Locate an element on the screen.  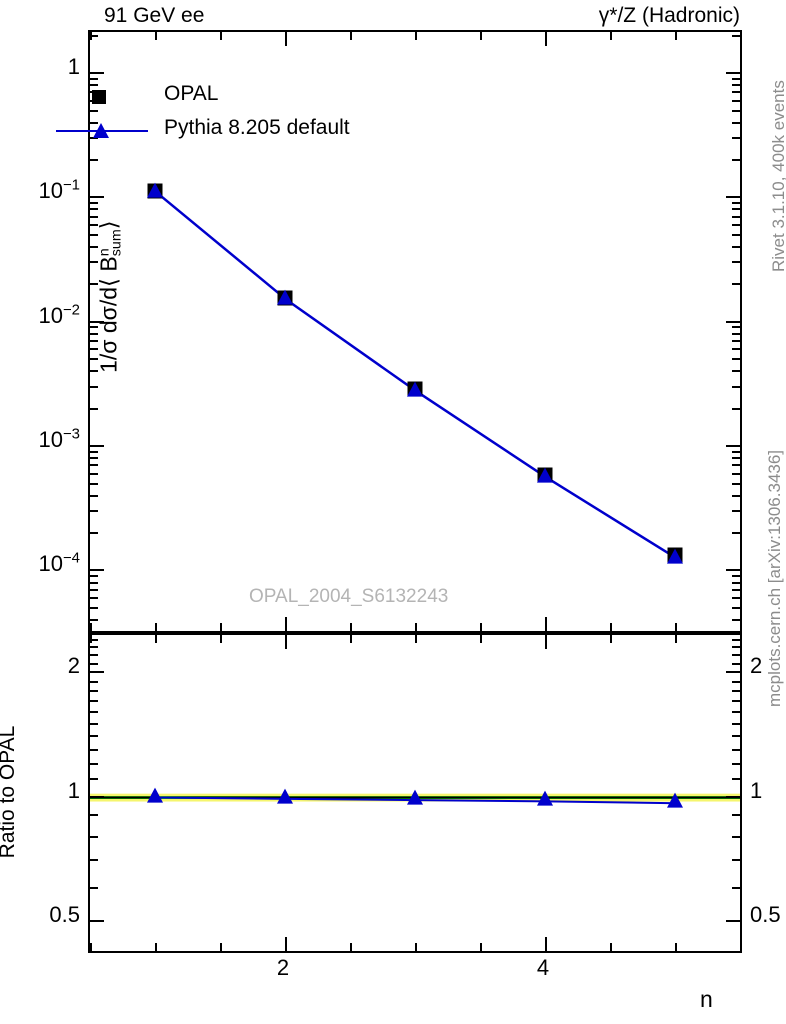
axis-tick-label: 0.5 is located at coordinates (64, 914).